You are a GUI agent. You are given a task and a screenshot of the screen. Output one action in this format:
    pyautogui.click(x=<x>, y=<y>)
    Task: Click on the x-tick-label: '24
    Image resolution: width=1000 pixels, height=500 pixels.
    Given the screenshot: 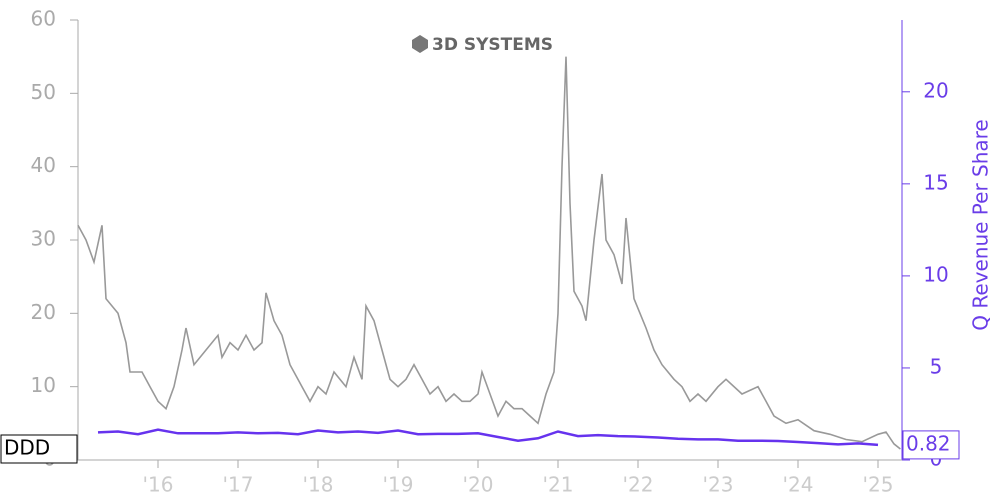 What is the action you would take?
    pyautogui.click(x=798, y=485)
    